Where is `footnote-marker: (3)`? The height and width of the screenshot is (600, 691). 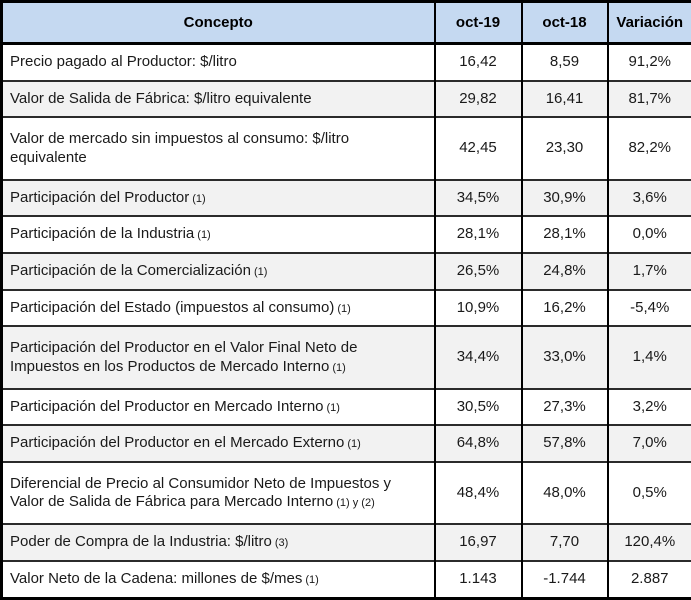
footnote-marker: (3) is located at coordinates (281, 543).